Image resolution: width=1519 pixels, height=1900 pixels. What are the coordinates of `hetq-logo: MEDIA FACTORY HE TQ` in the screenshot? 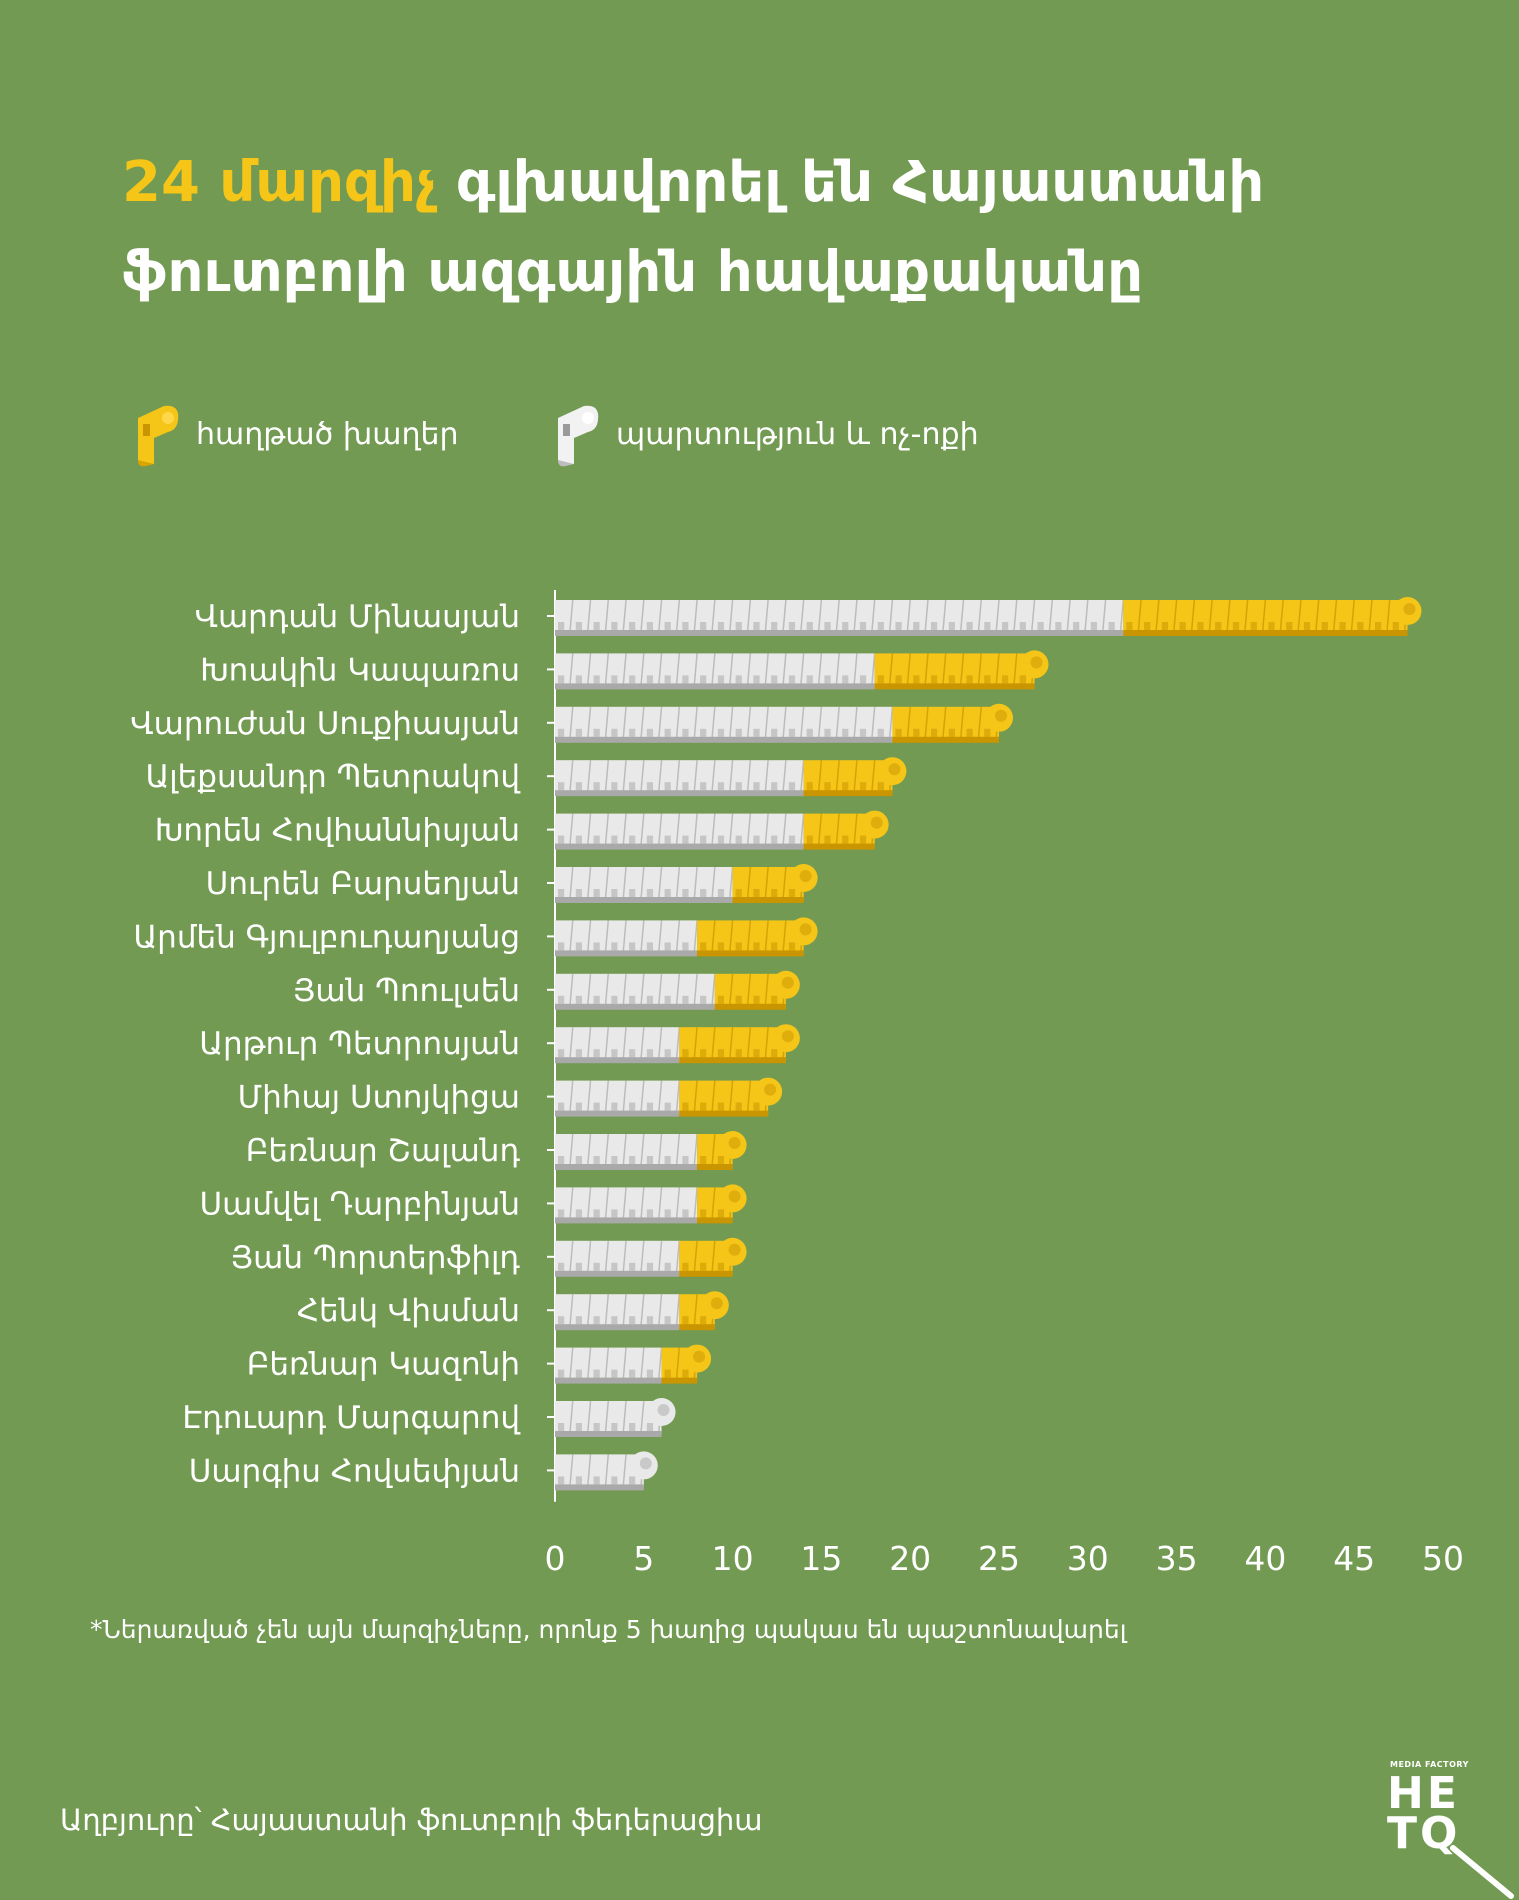 It's located at (1450, 1829).